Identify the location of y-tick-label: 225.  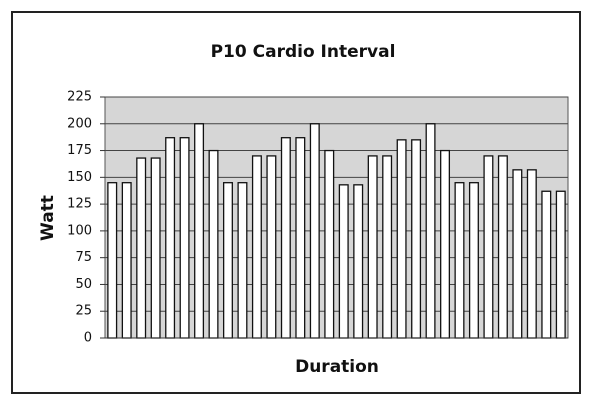
(79, 97).